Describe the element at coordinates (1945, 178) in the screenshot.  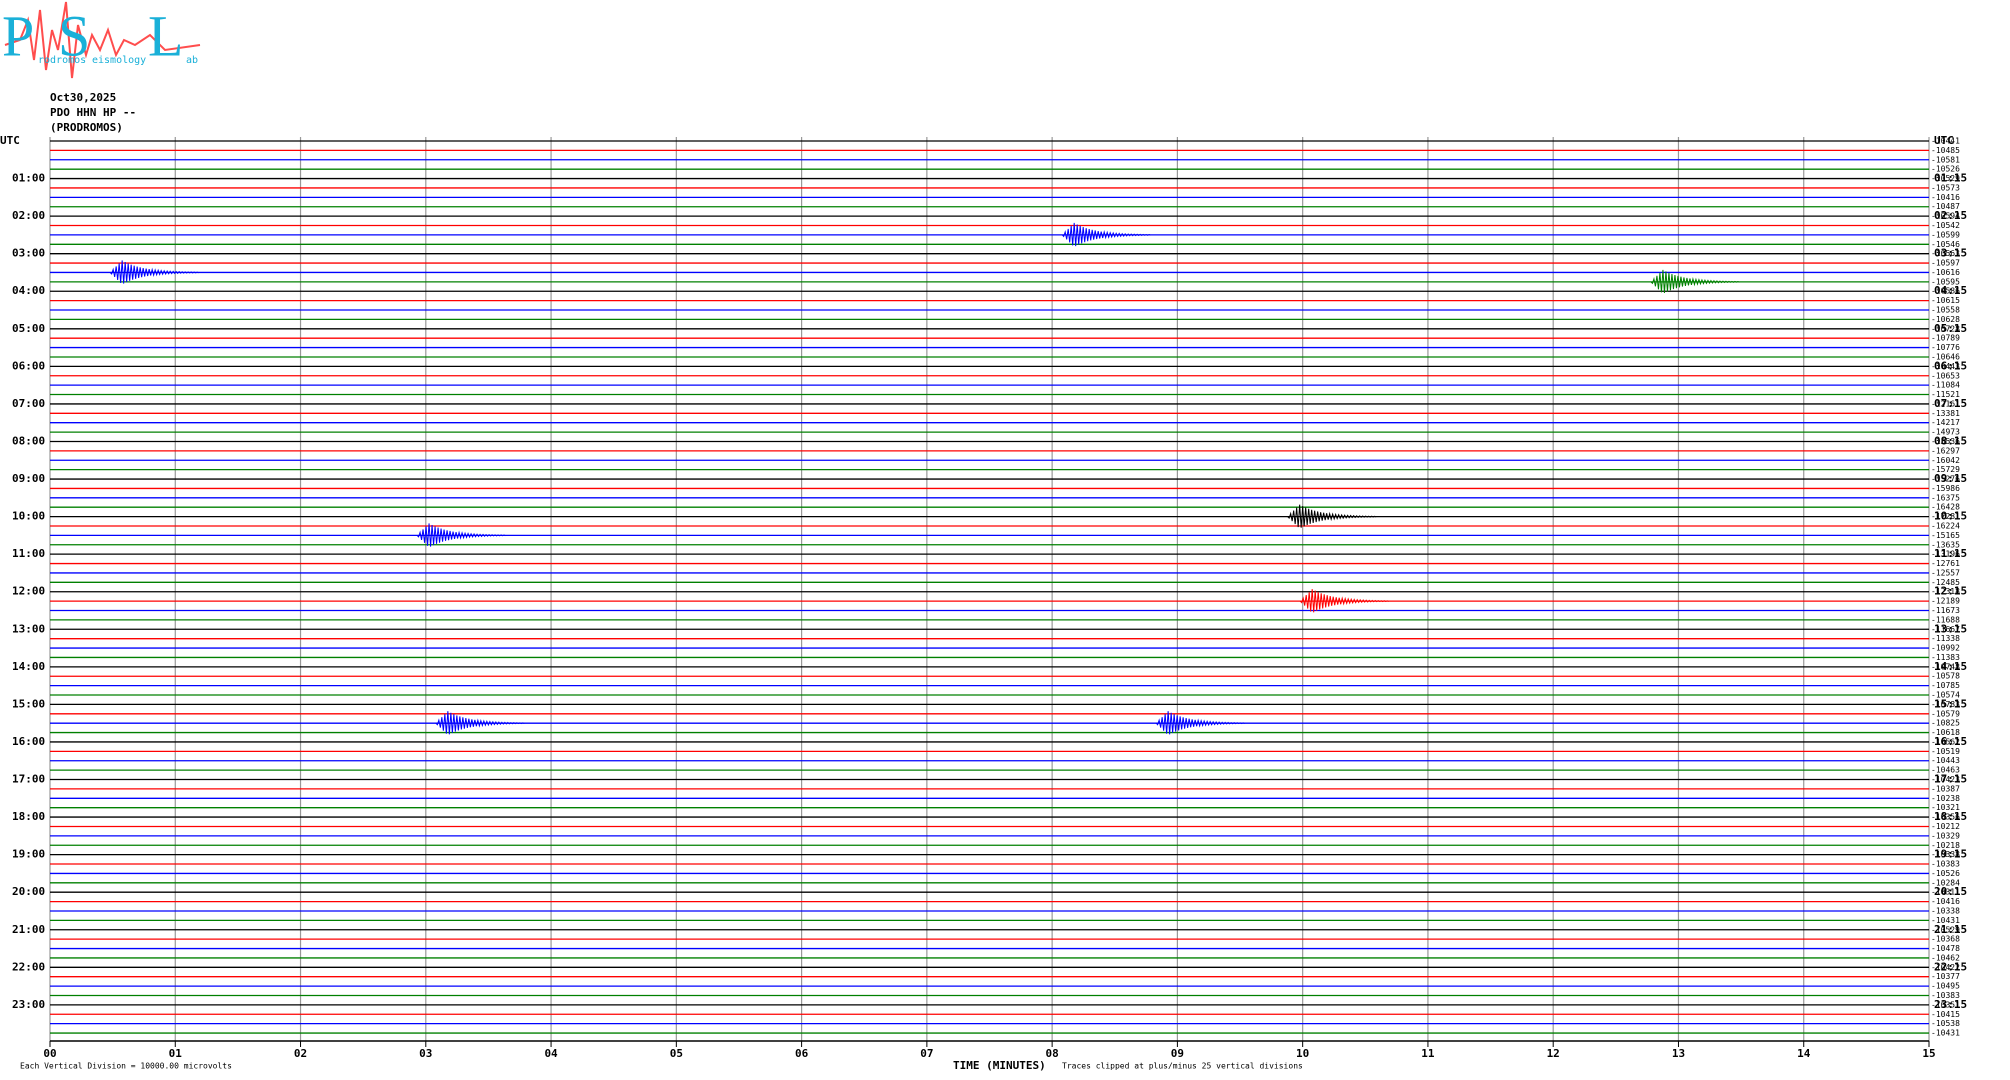
I see `trace-offset: -10529` at that location.